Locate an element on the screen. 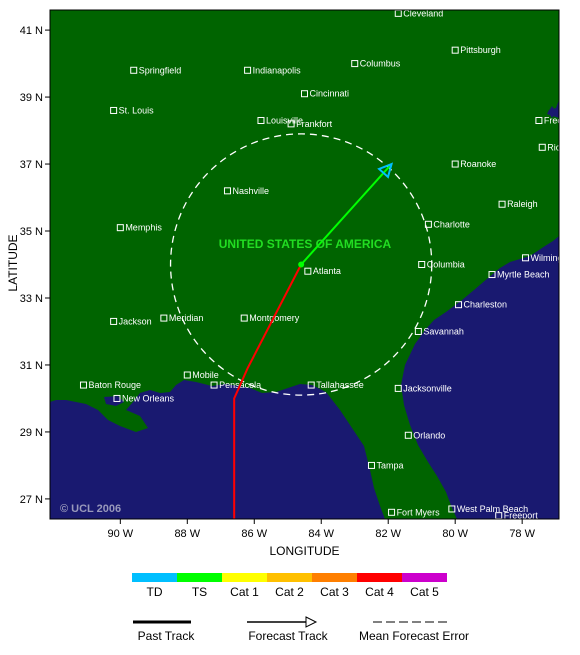  city-label: Raleigh is located at coordinates (522, 204).